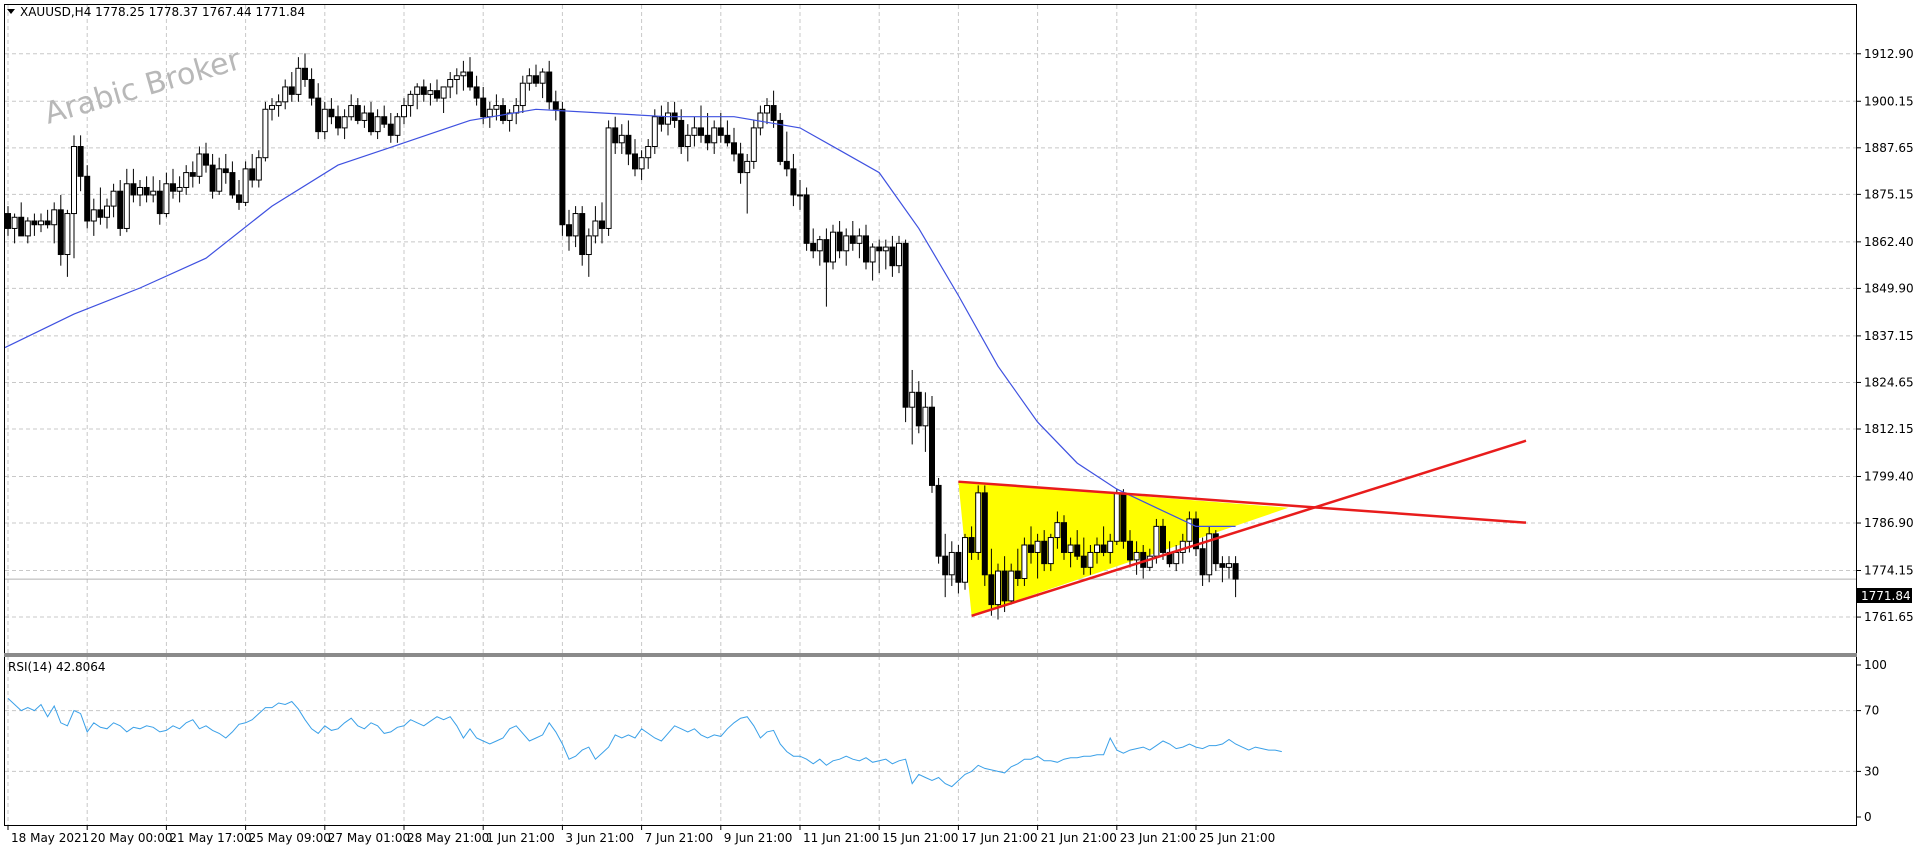 The width and height of the screenshot is (1920, 853). I want to click on panel-separator, so click(930, 655).